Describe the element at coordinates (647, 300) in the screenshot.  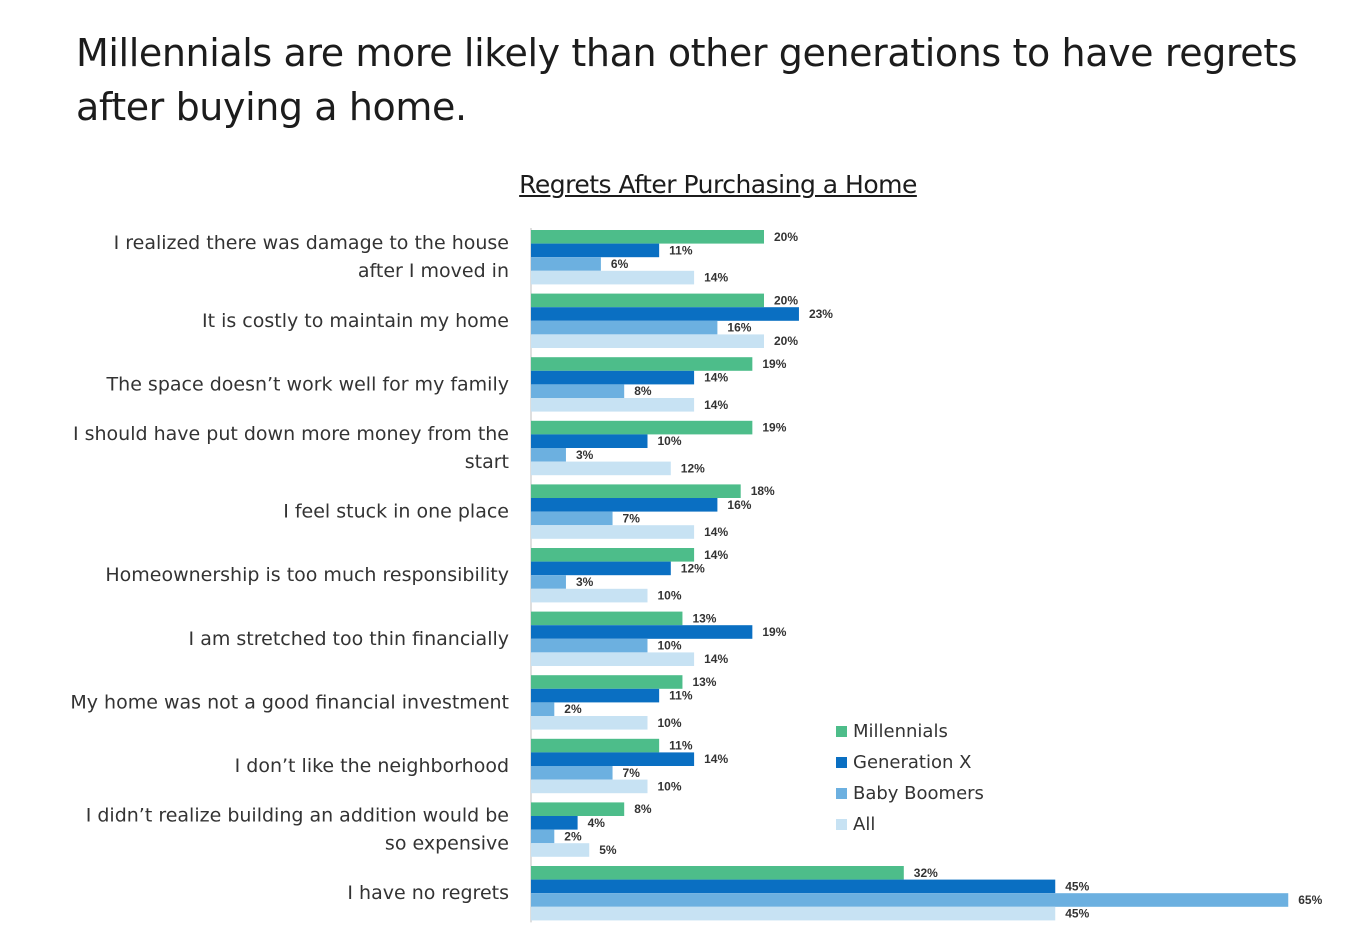
I see `bar-millennials-it-is-costly-to-maintain-my-home` at that location.